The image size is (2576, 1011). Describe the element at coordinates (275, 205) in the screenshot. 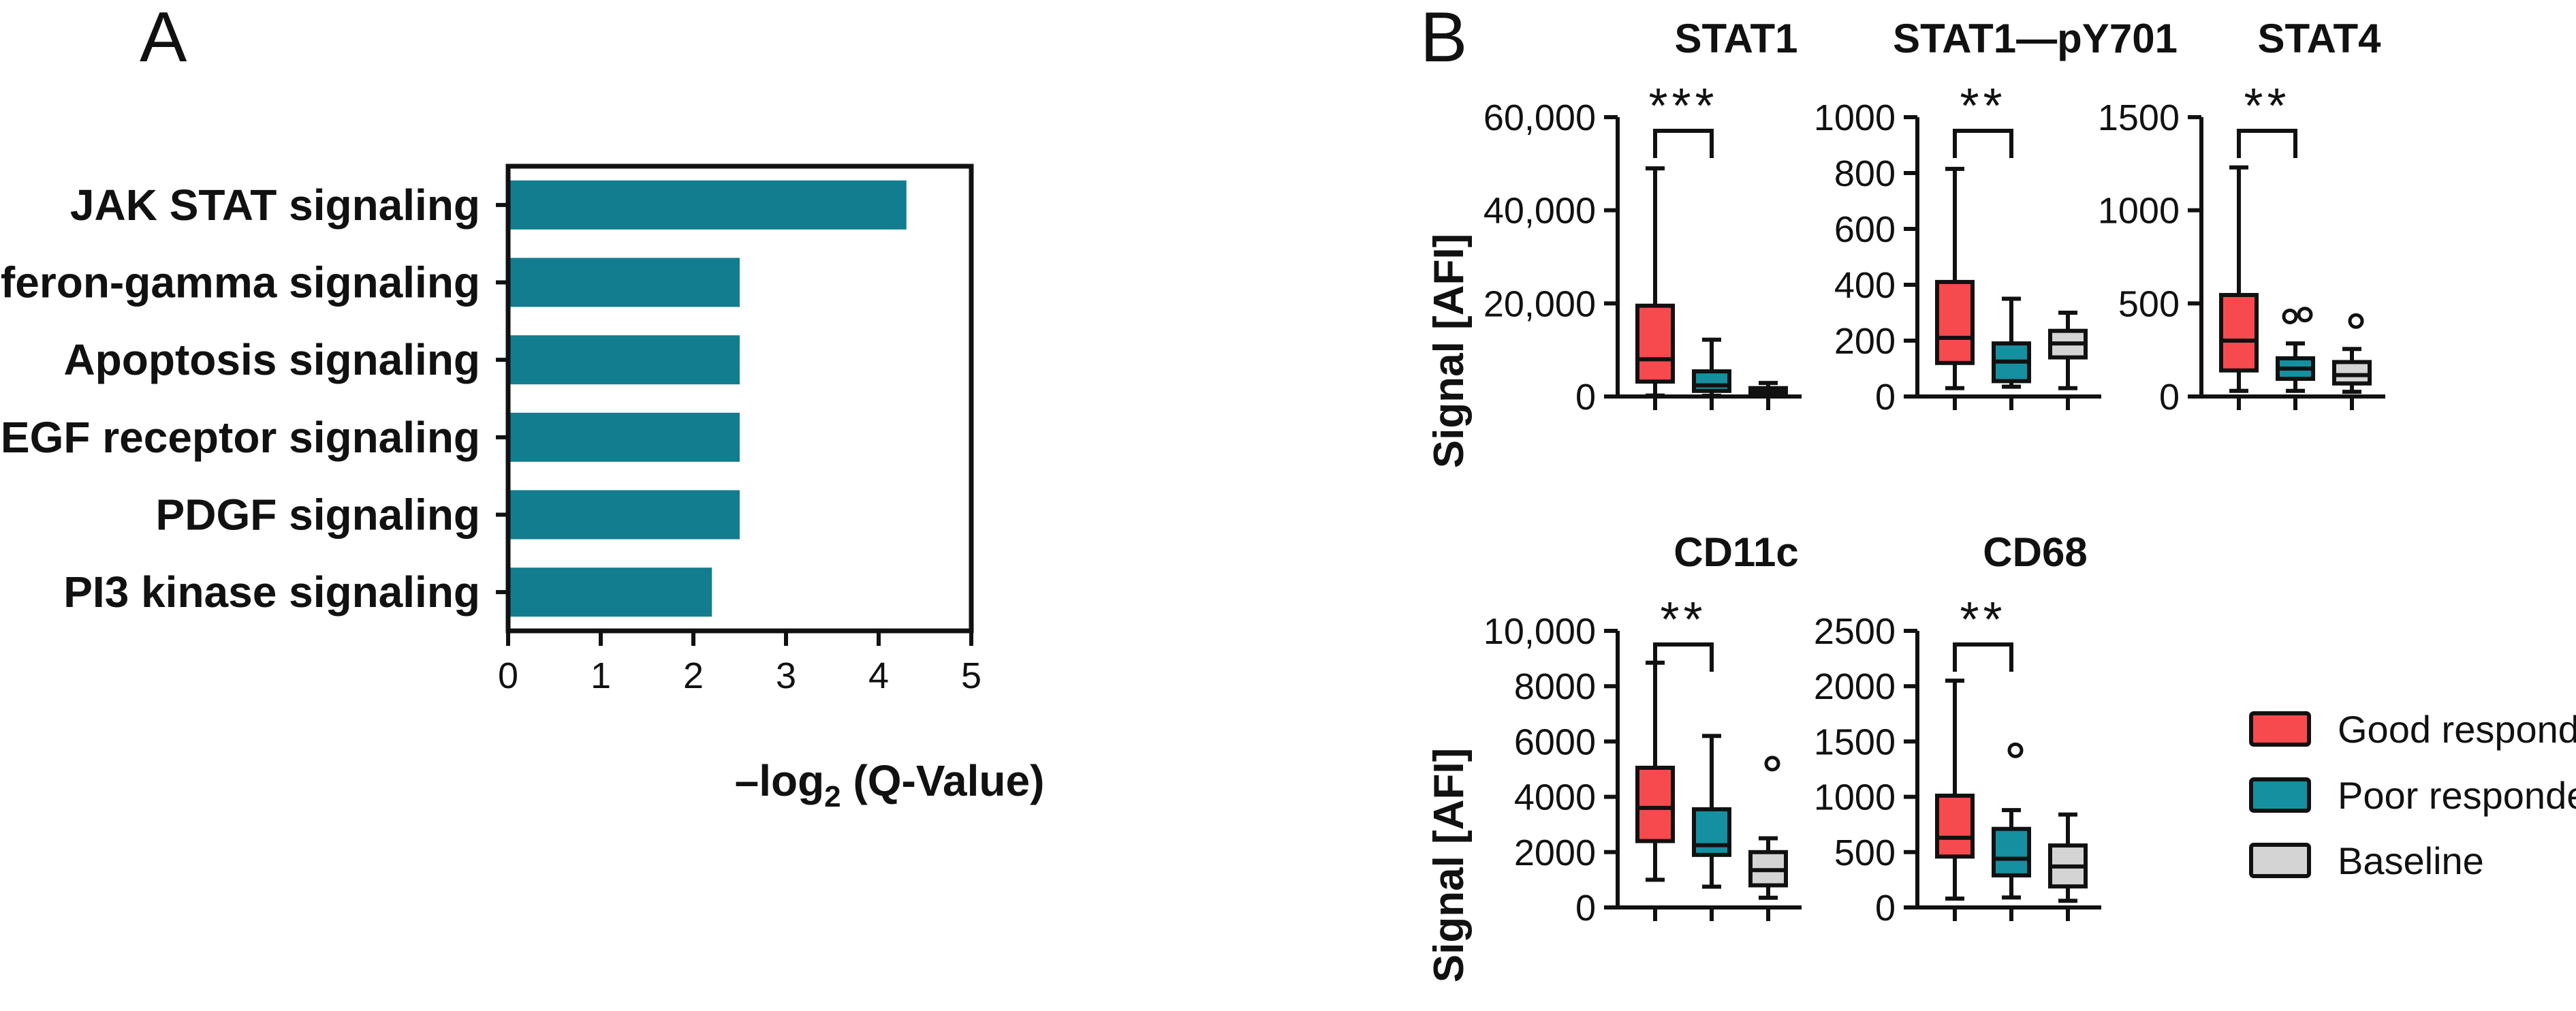

I see `bar-label-jak-stat-signaling: JAK STAT signaling` at that location.